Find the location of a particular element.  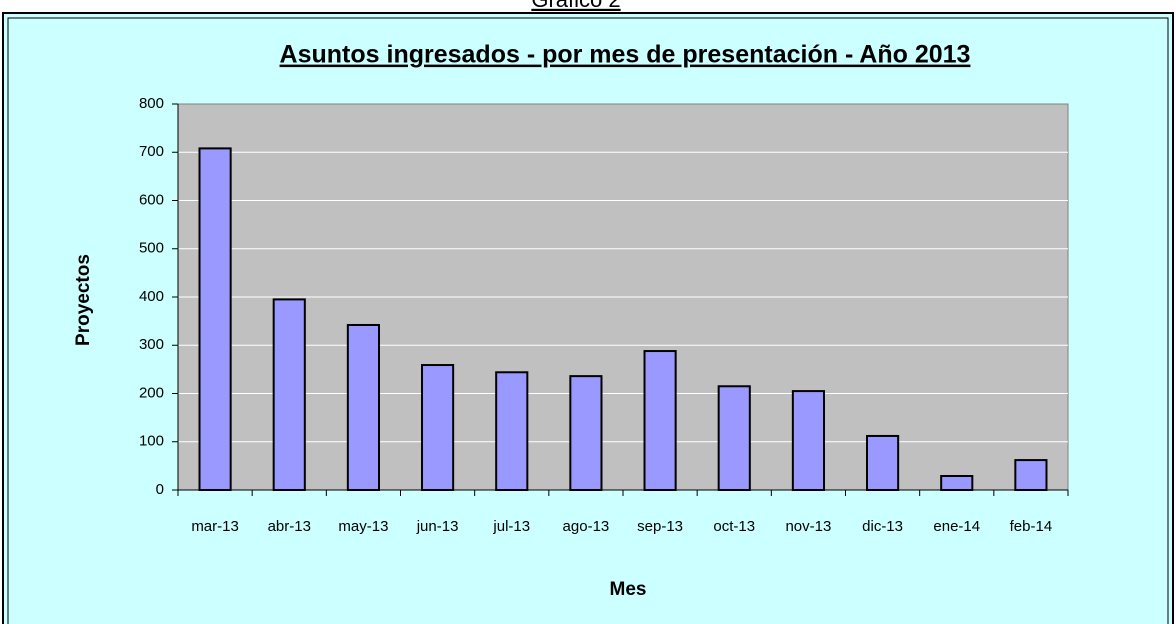

x-tick-label: jun-13 is located at coordinates (437, 526).